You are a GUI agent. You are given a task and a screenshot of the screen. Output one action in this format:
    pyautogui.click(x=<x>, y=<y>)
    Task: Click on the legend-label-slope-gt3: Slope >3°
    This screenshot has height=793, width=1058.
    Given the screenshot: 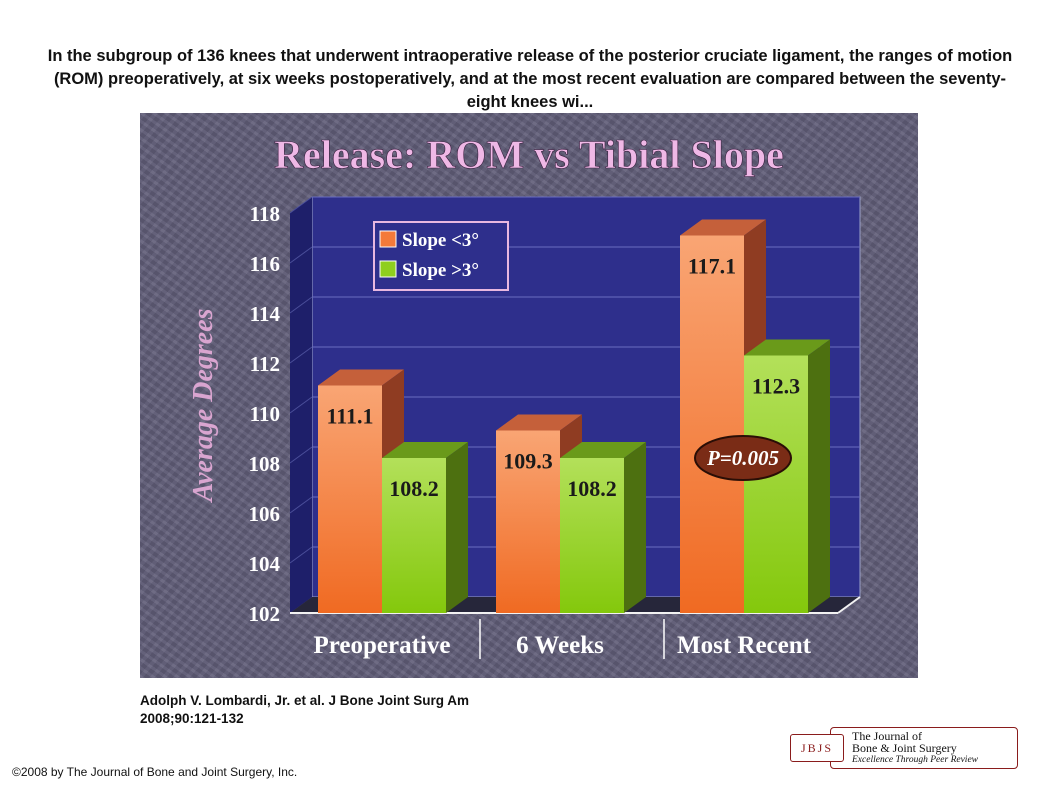 What is the action you would take?
    pyautogui.click(x=440, y=270)
    